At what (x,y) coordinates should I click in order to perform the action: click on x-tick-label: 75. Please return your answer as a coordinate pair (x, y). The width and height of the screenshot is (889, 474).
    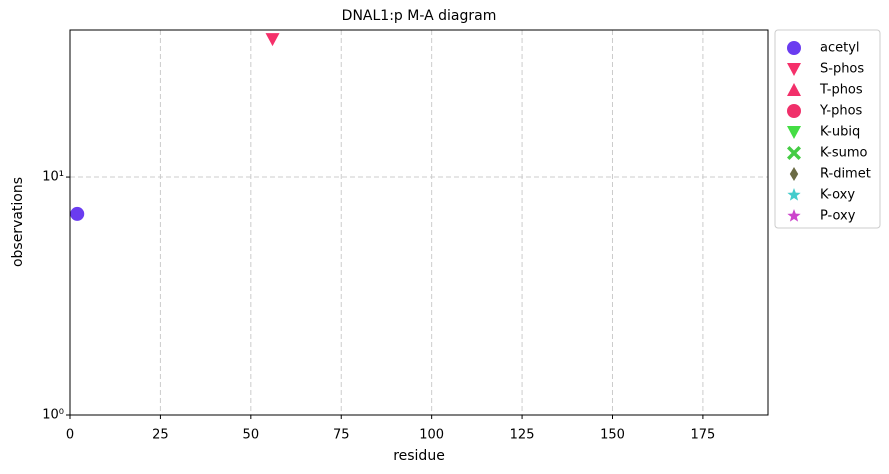
    Looking at the image, I should click on (341, 435).